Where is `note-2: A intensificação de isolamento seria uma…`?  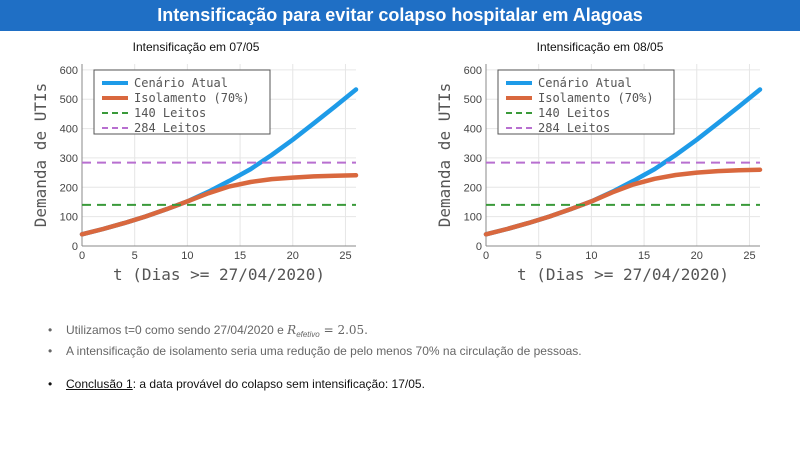
note-2: A intensificação de isolamento seria uma… is located at coordinates (315, 351).